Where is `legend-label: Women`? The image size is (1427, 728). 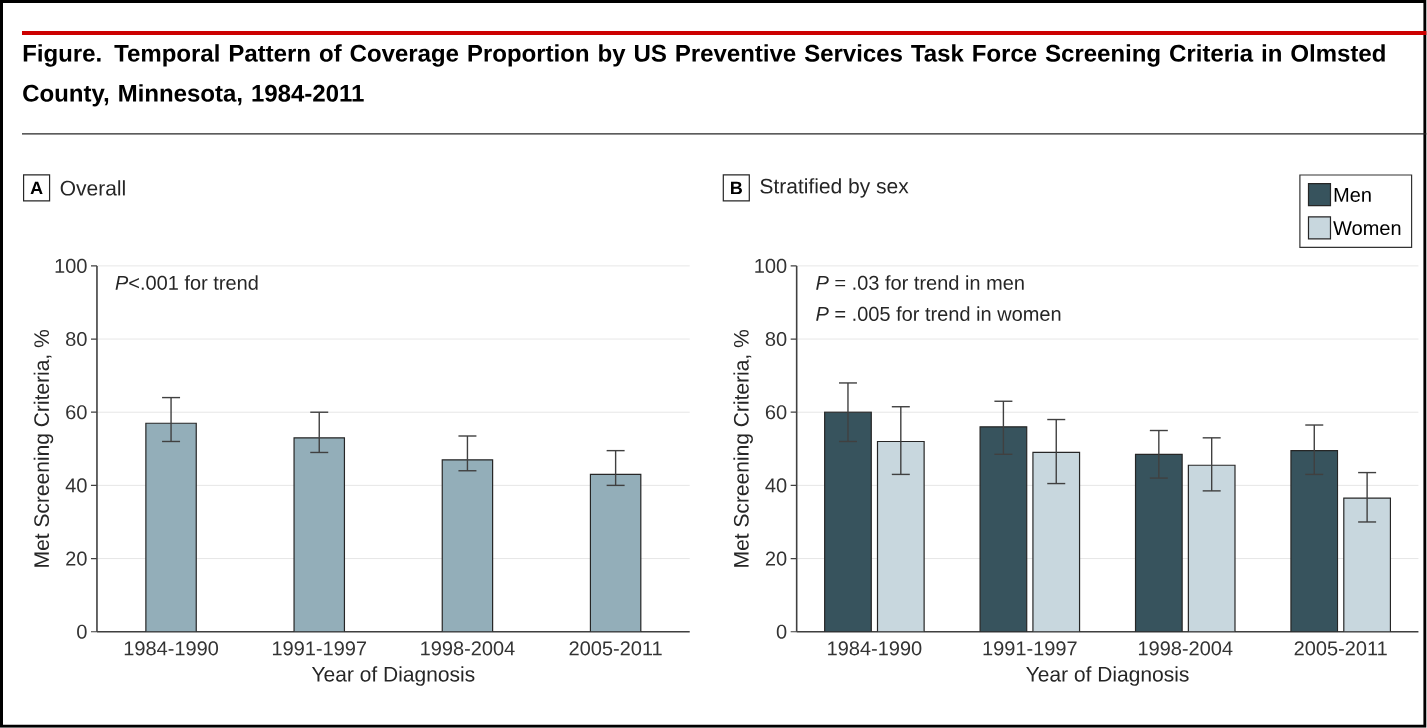 legend-label: Women is located at coordinates (1367, 228).